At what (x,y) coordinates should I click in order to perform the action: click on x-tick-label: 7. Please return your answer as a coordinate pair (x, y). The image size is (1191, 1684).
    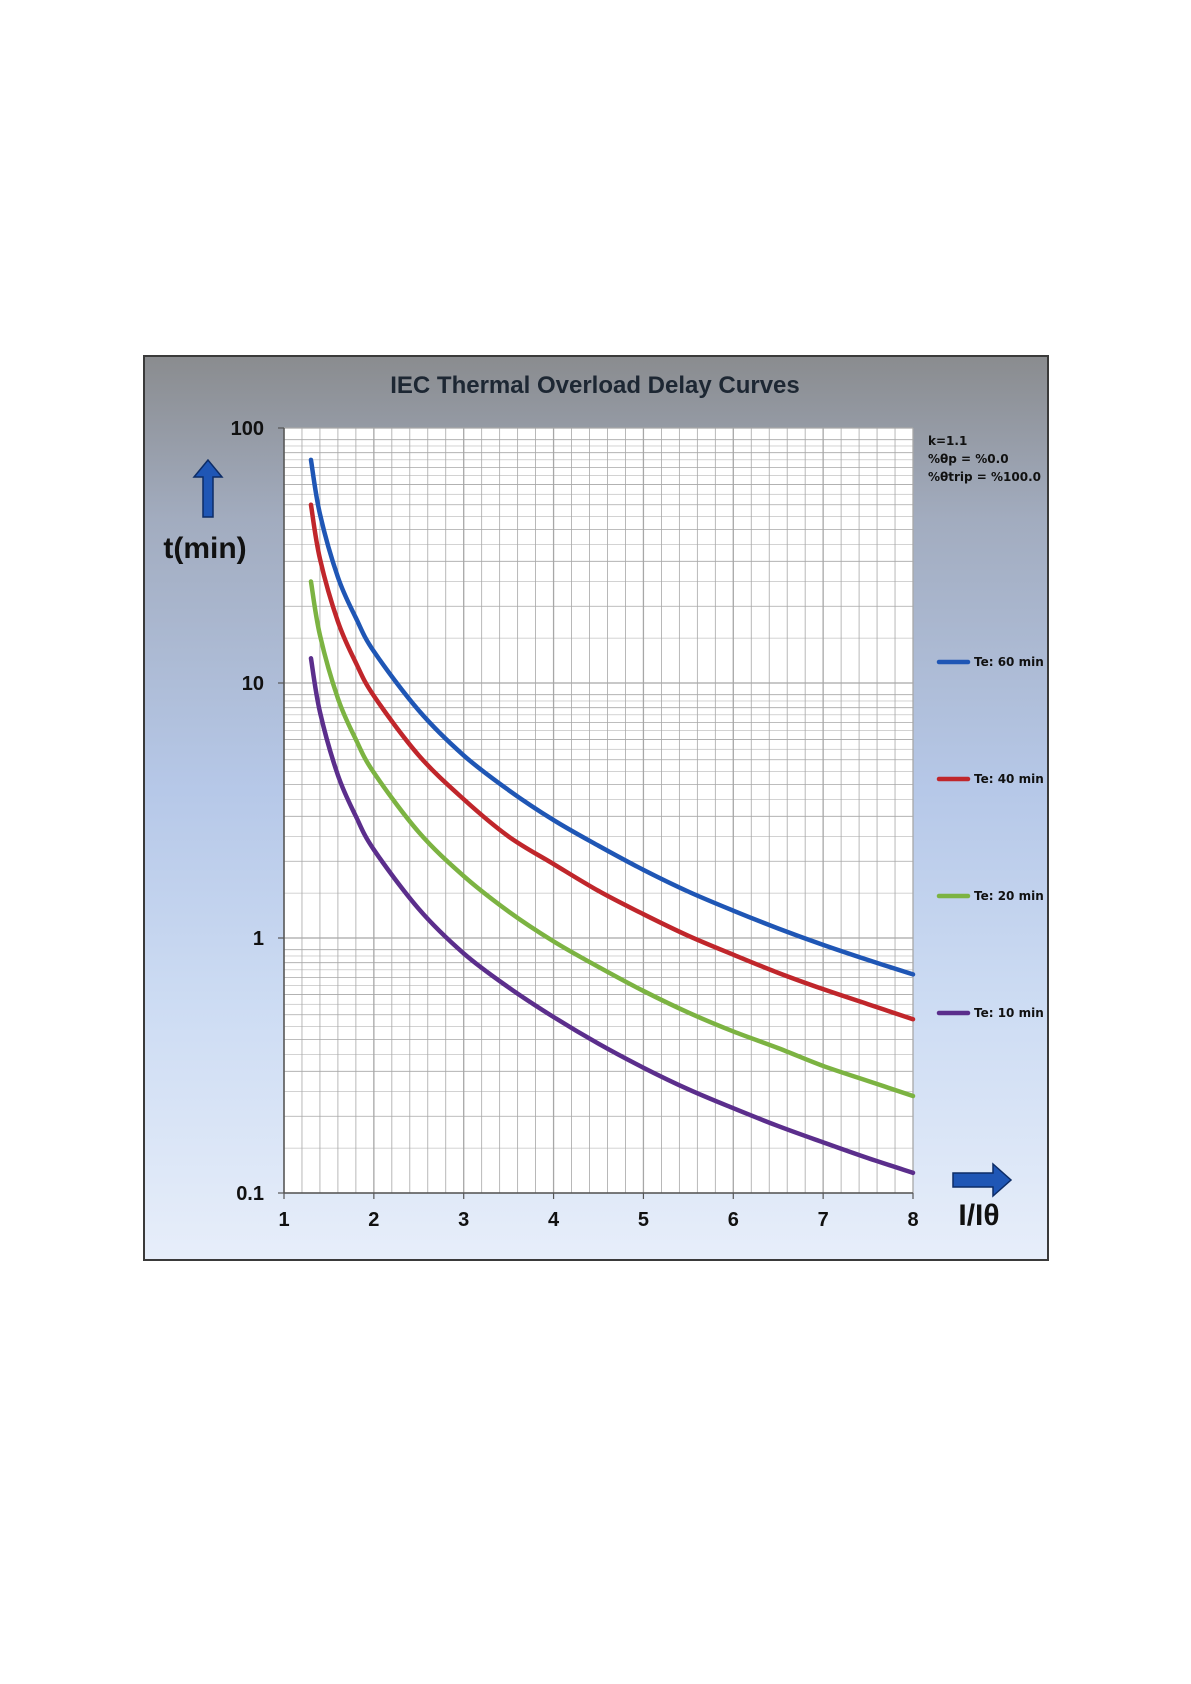
    Looking at the image, I should click on (823, 1220).